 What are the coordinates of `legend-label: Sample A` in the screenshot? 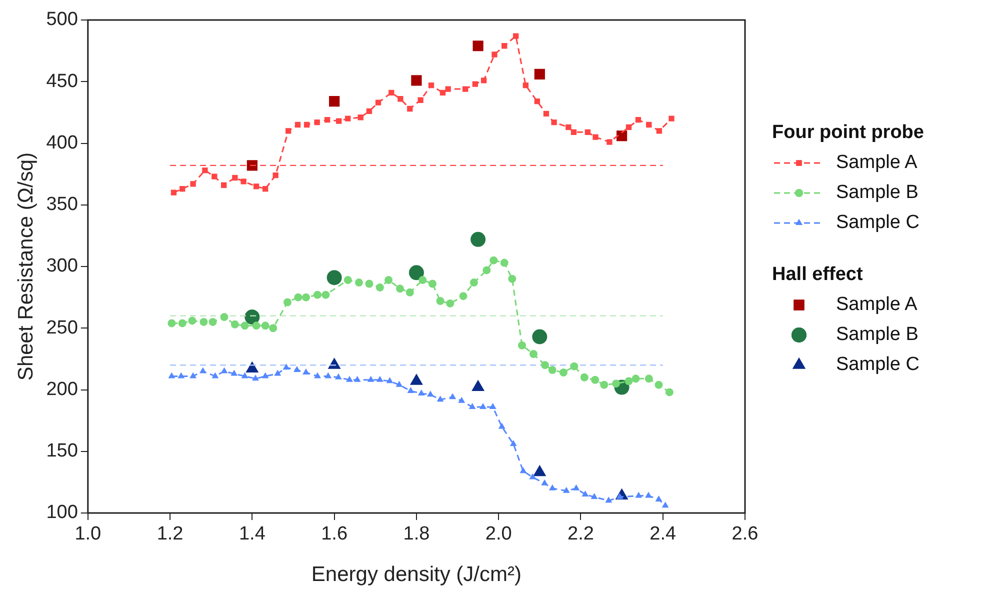 It's located at (877, 305).